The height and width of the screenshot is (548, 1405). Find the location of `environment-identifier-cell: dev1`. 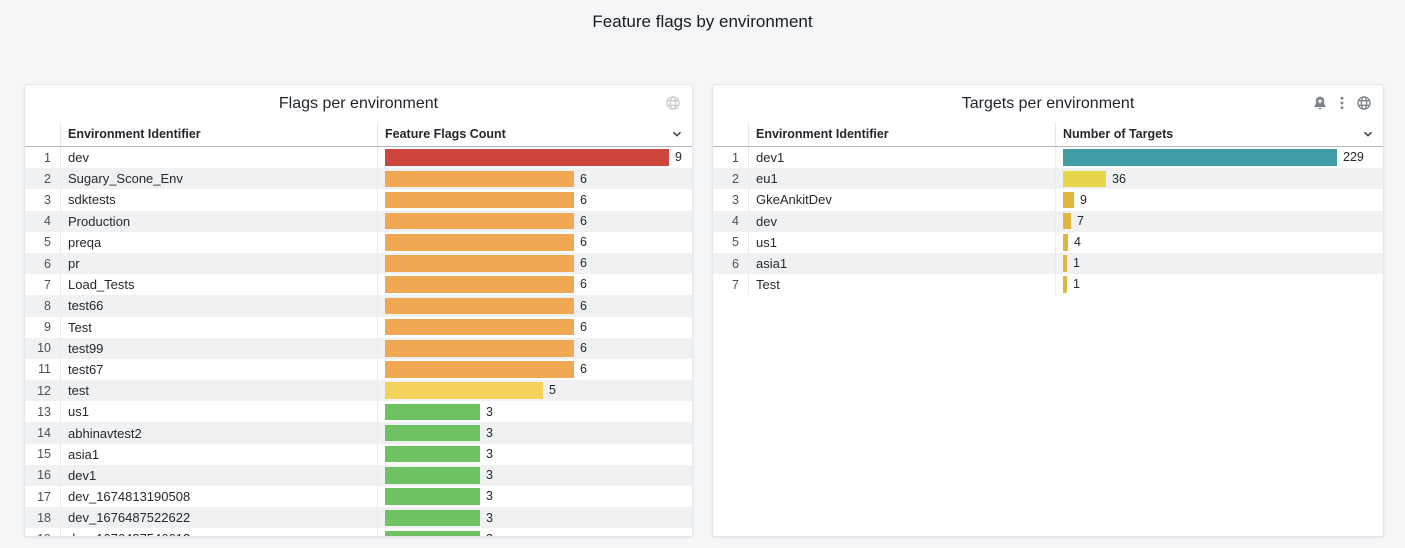

environment-identifier-cell: dev1 is located at coordinates (219, 475).